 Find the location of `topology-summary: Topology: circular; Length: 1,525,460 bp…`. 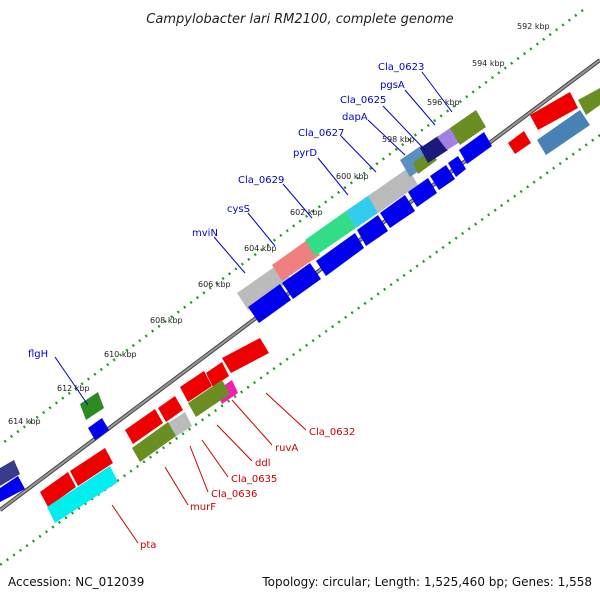

topology-summary: Topology: circular; Length: 1,525,460 bp… is located at coordinates (426, 582).